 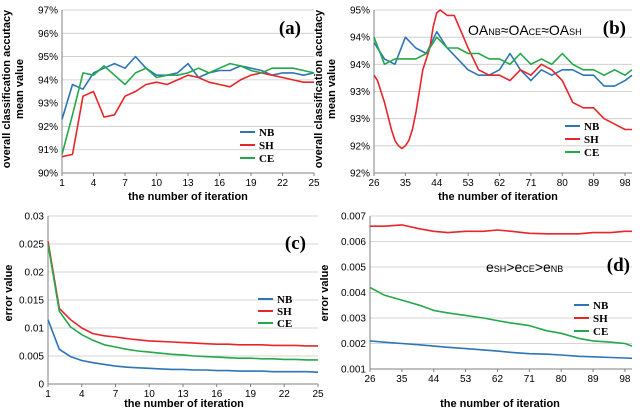 What do you see at coordinates (35, 217) in the screenshot?
I see `ytick-label-c-6: 0.03` at bounding box center [35, 217].